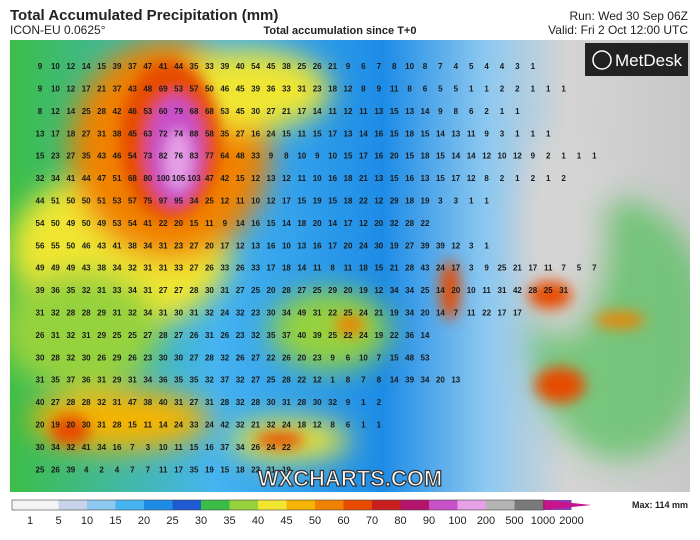  I want to click on grid-value: 42, so click(117, 111).